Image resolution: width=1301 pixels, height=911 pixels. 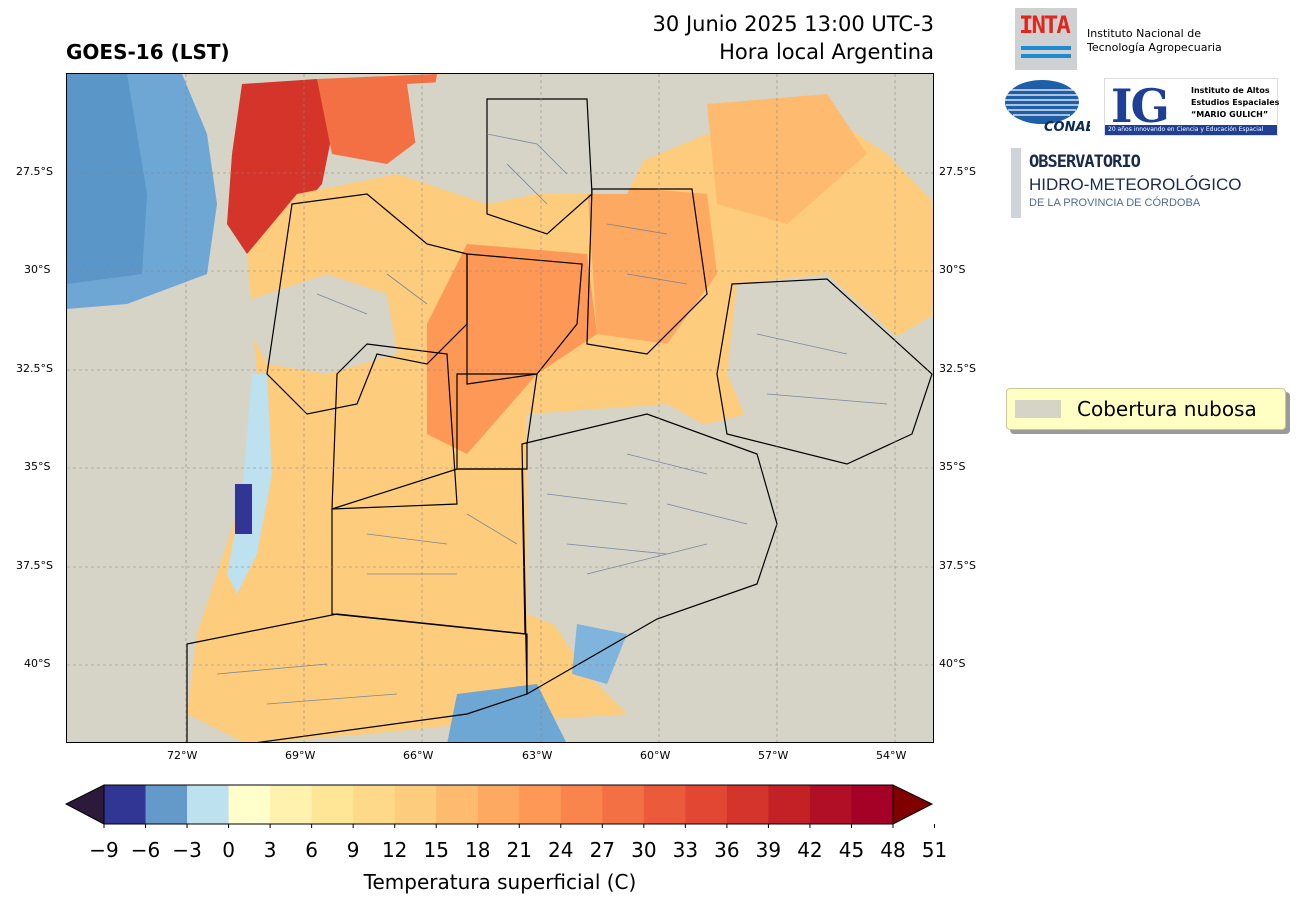 I want to click on ig-logo-text: Estudios Espaciales, so click(x=1235, y=102).